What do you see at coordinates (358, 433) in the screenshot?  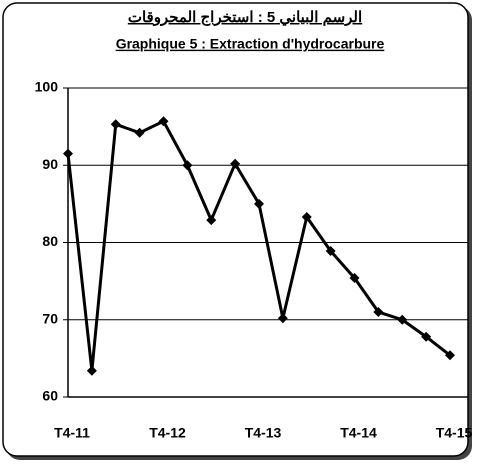 I see `x-tick-label: T4-14` at bounding box center [358, 433].